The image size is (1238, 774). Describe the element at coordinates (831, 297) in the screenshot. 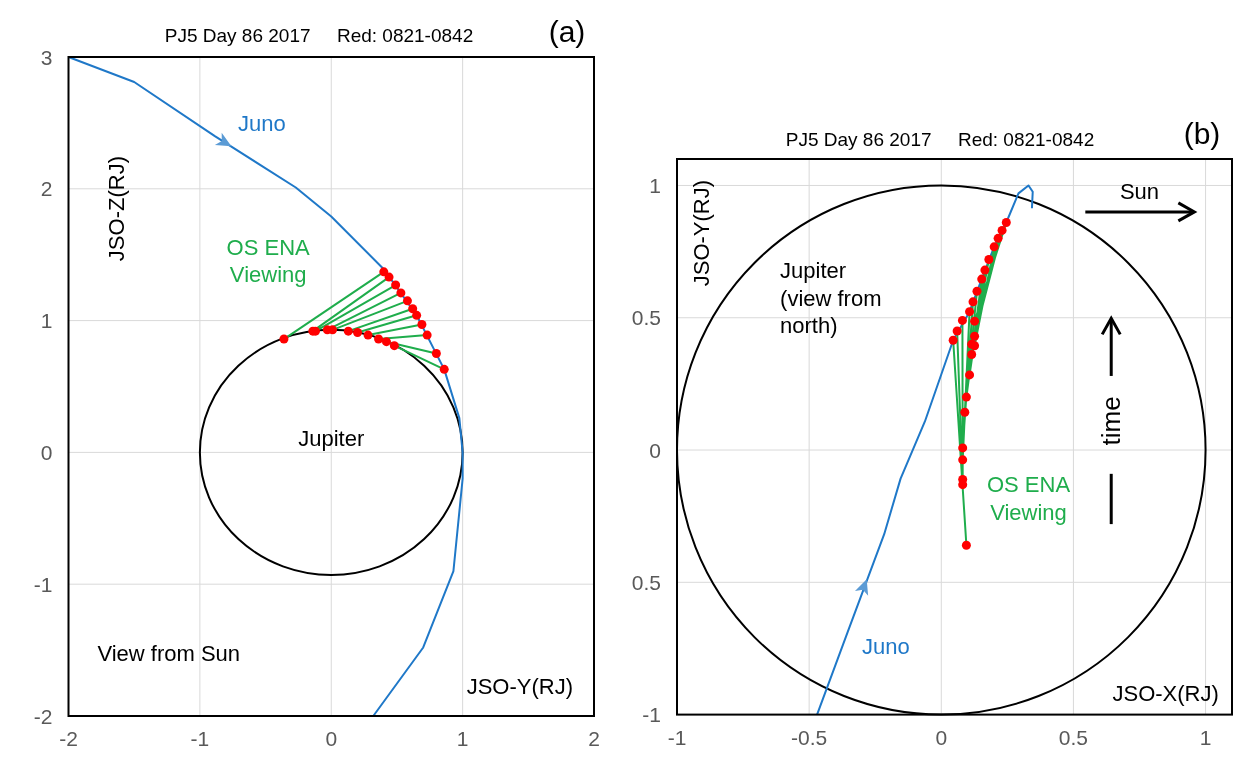

I see `annotation: Jupiter (view from north)` at that location.